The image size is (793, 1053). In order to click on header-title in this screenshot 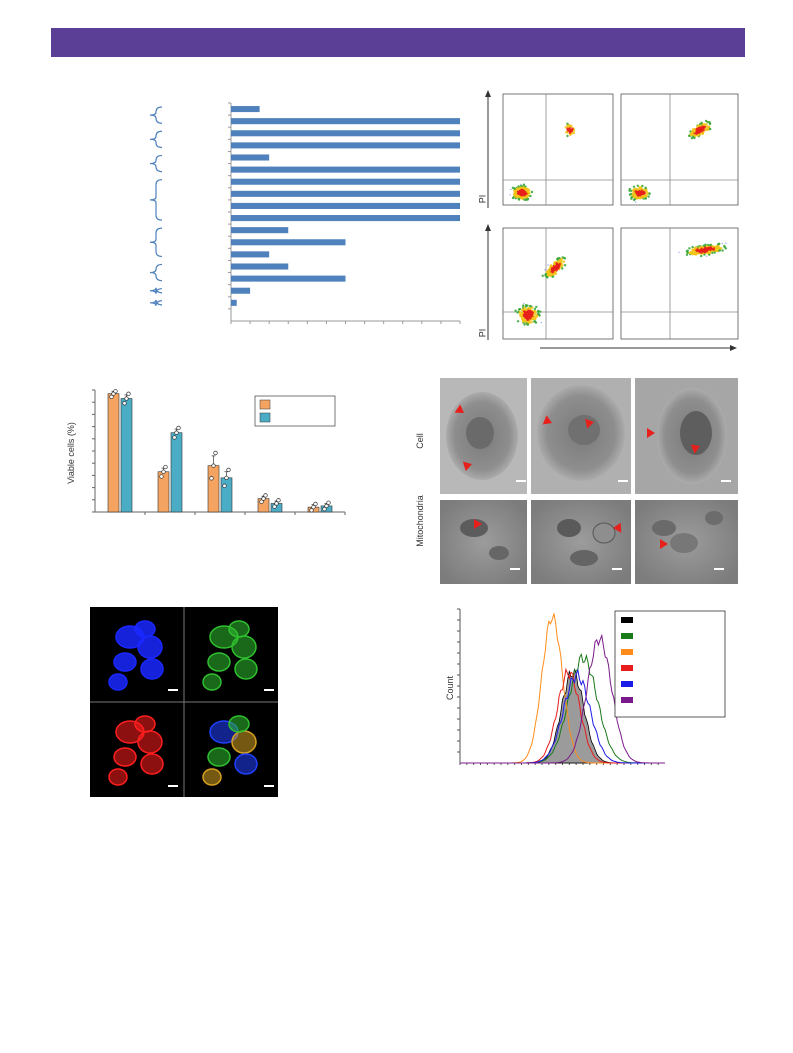, I will do `click(55, 42)`.